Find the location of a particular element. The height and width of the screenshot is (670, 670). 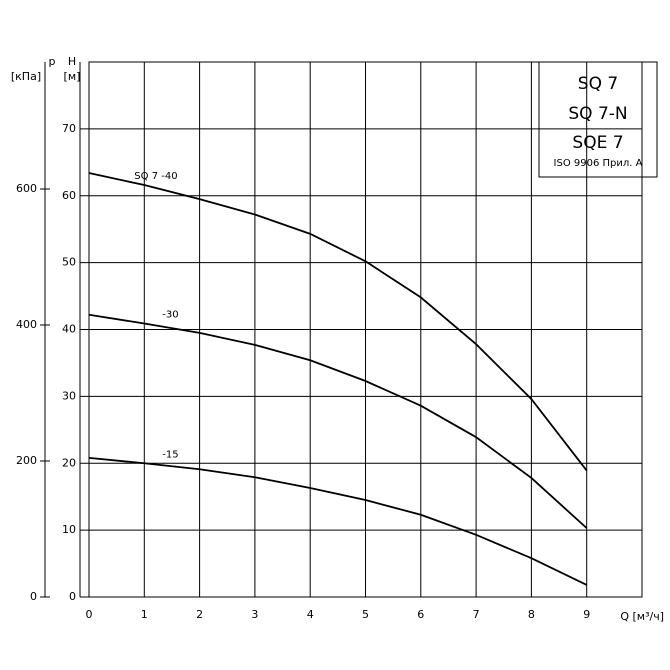

legend-box is located at coordinates (598, 119).